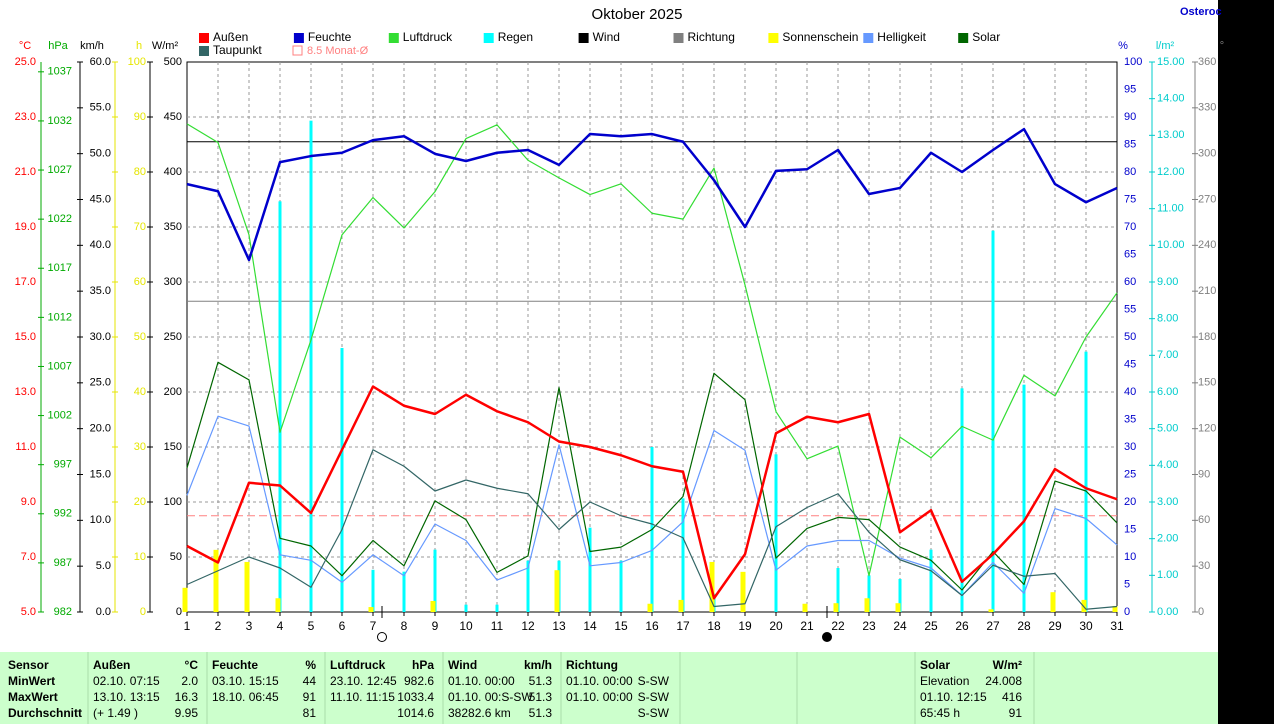 This screenshot has width=1274, height=724. I want to click on table-cell: 44, so click(310, 681).